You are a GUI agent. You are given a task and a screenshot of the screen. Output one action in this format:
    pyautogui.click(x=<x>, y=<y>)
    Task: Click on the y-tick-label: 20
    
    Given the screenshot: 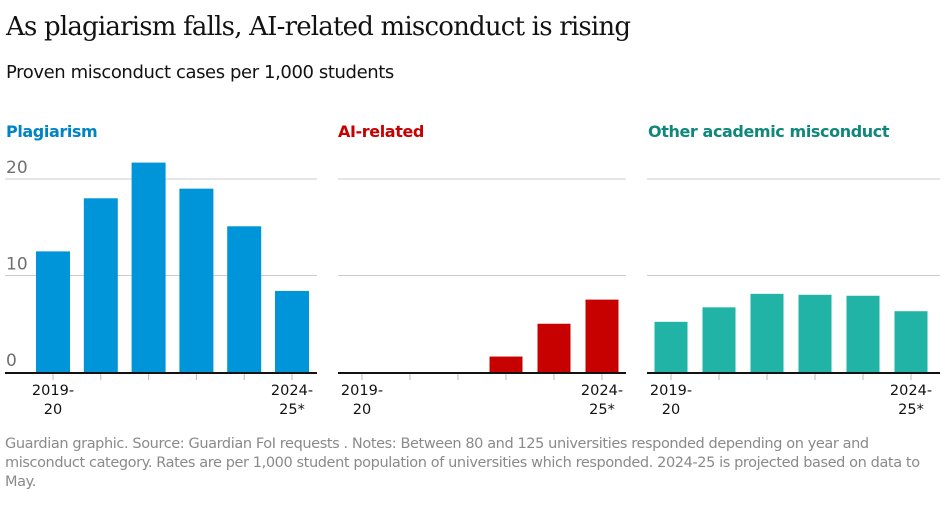 What is the action you would take?
    pyautogui.click(x=17, y=168)
    